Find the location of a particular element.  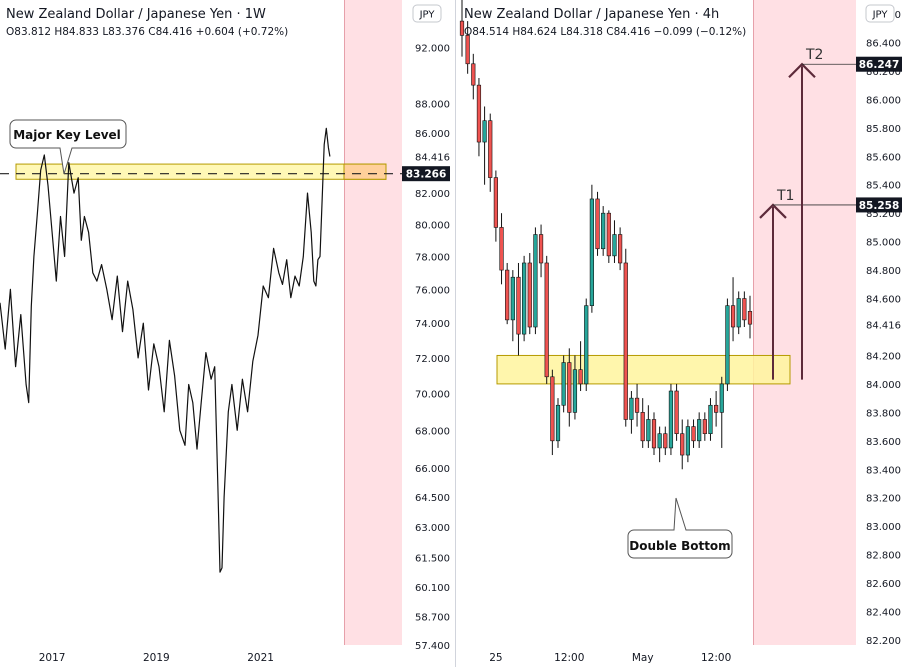

major-key-level-label: Major Key Level is located at coordinates (67, 135).